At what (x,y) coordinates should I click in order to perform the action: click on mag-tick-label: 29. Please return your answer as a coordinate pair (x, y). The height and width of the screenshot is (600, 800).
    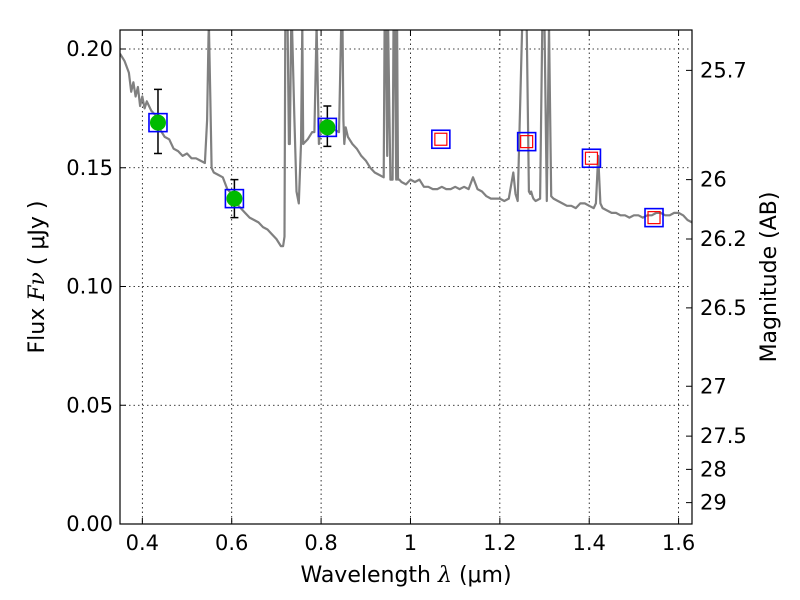
    Looking at the image, I should click on (713, 503).